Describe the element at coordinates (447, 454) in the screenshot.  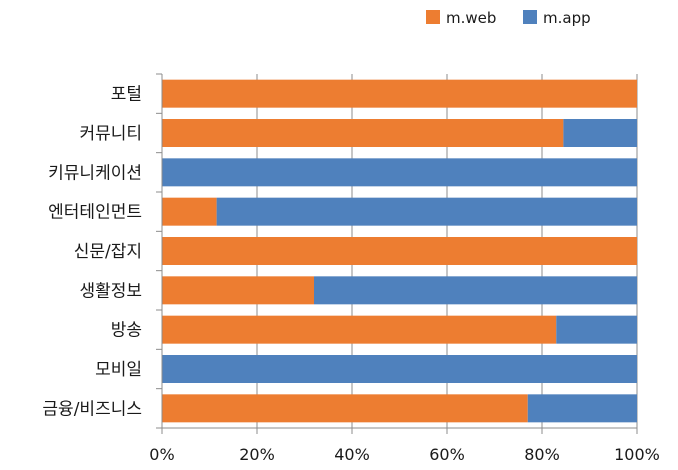
I see `x-tick-label: 60%` at that location.